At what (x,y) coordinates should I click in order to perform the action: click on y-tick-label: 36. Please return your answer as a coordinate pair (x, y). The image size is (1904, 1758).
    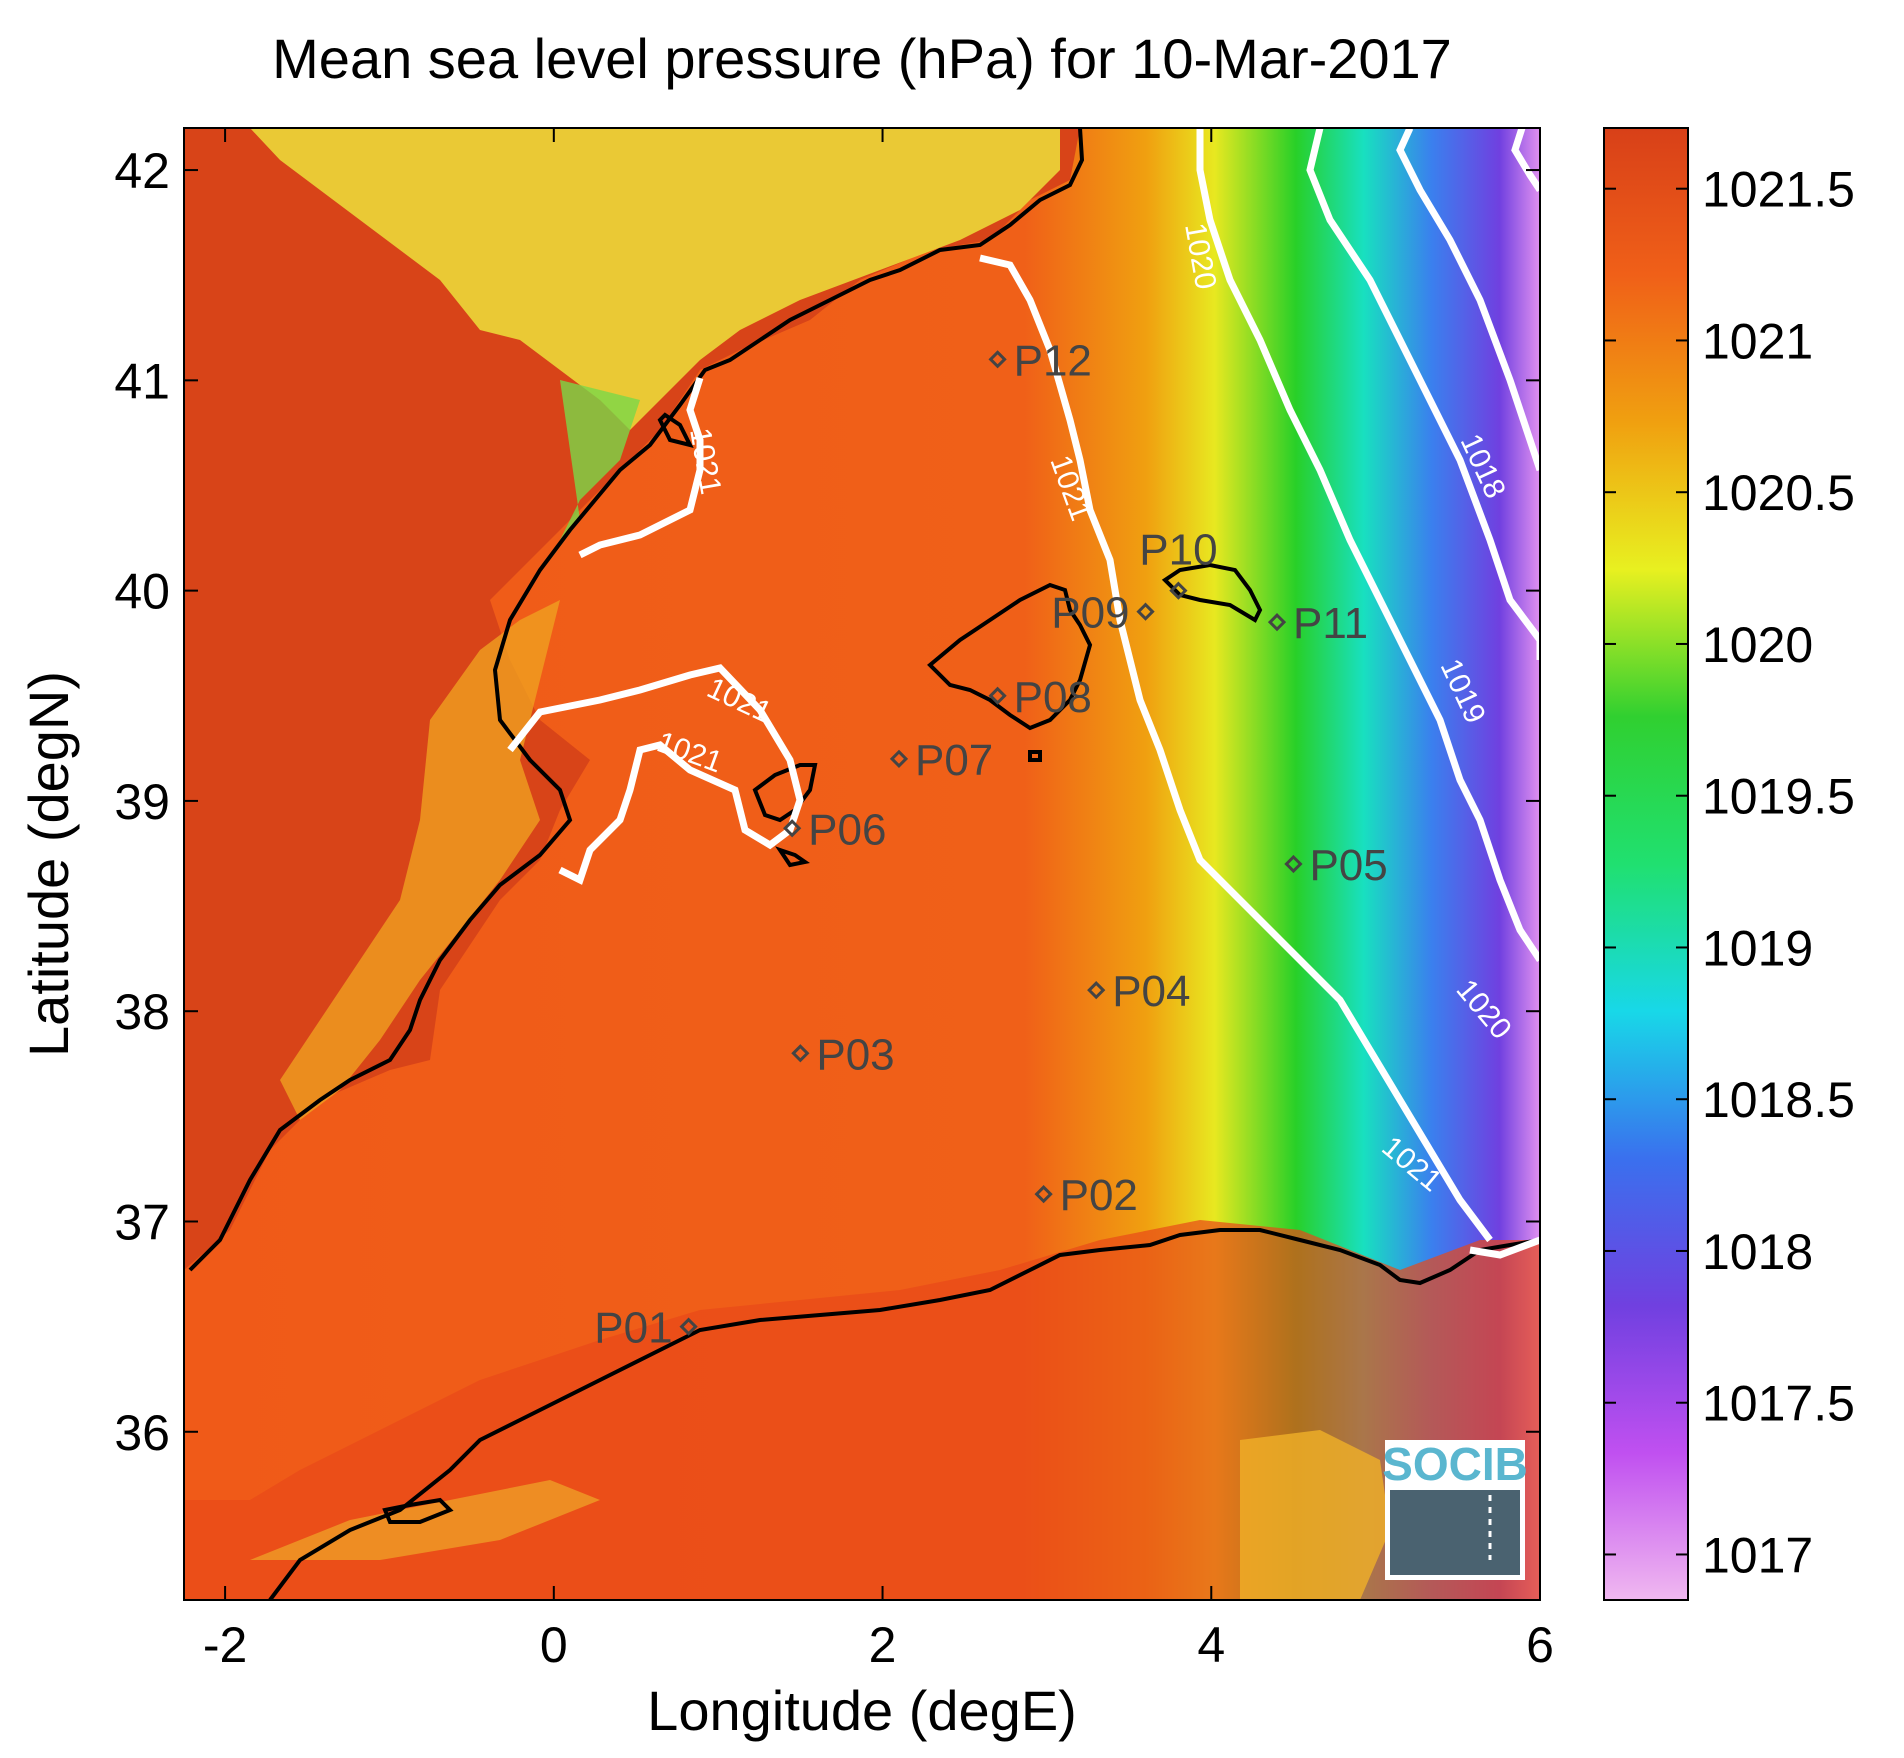
    Looking at the image, I should click on (142, 1433).